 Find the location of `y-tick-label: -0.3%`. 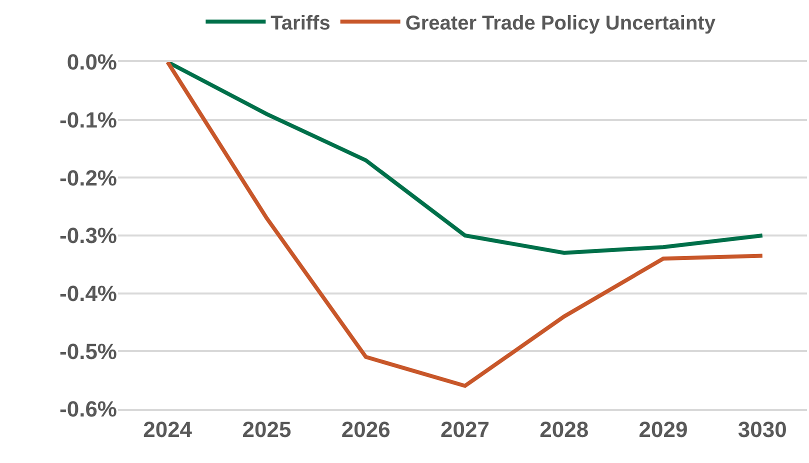

y-tick-label: -0.3% is located at coordinates (88, 235).